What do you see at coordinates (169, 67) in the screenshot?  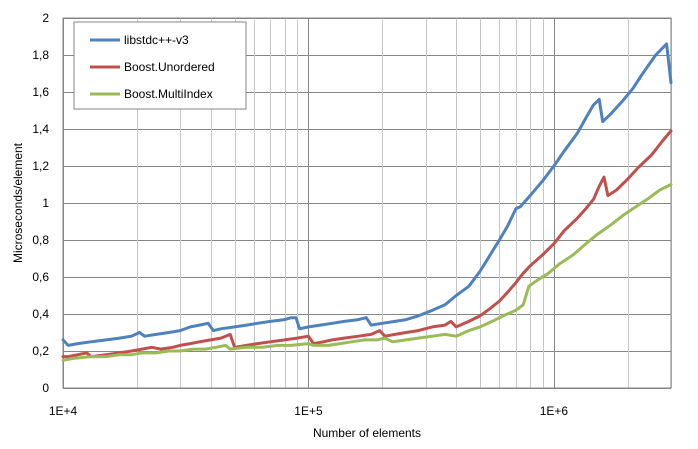 I see `legend-label-boost-unordered: Boost.Unordered` at bounding box center [169, 67].